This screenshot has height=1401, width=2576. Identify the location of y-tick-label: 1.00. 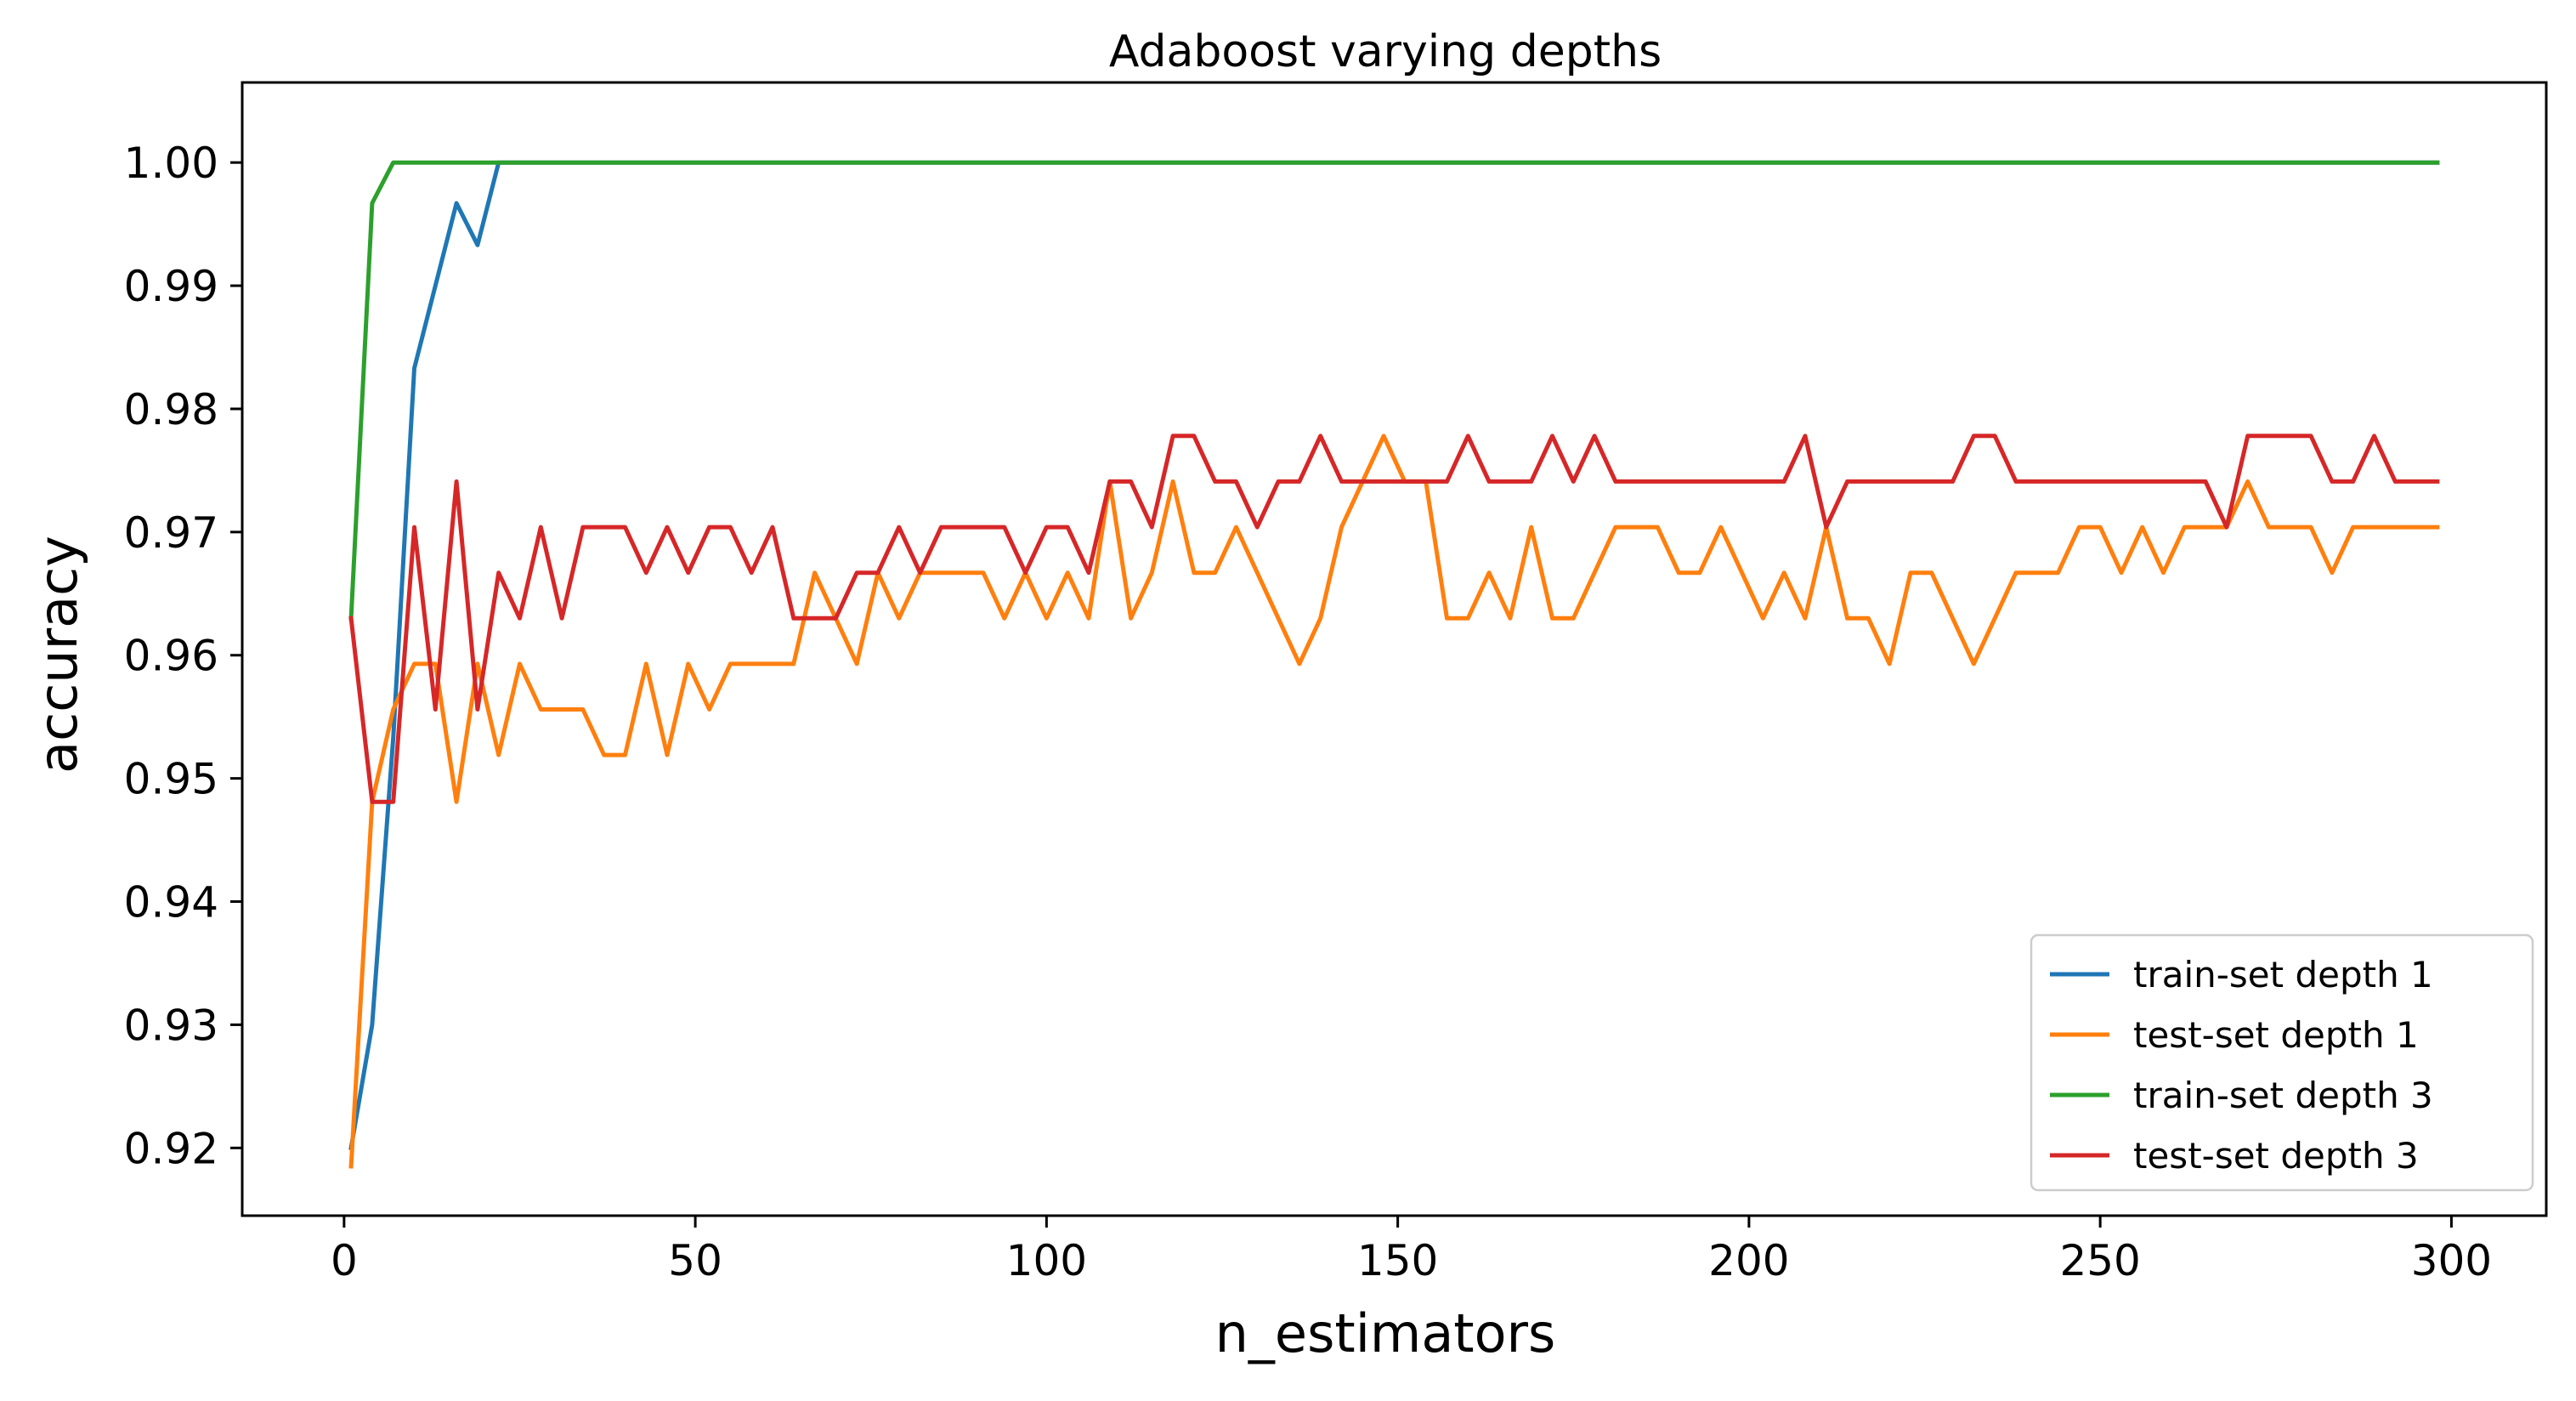
(171, 163).